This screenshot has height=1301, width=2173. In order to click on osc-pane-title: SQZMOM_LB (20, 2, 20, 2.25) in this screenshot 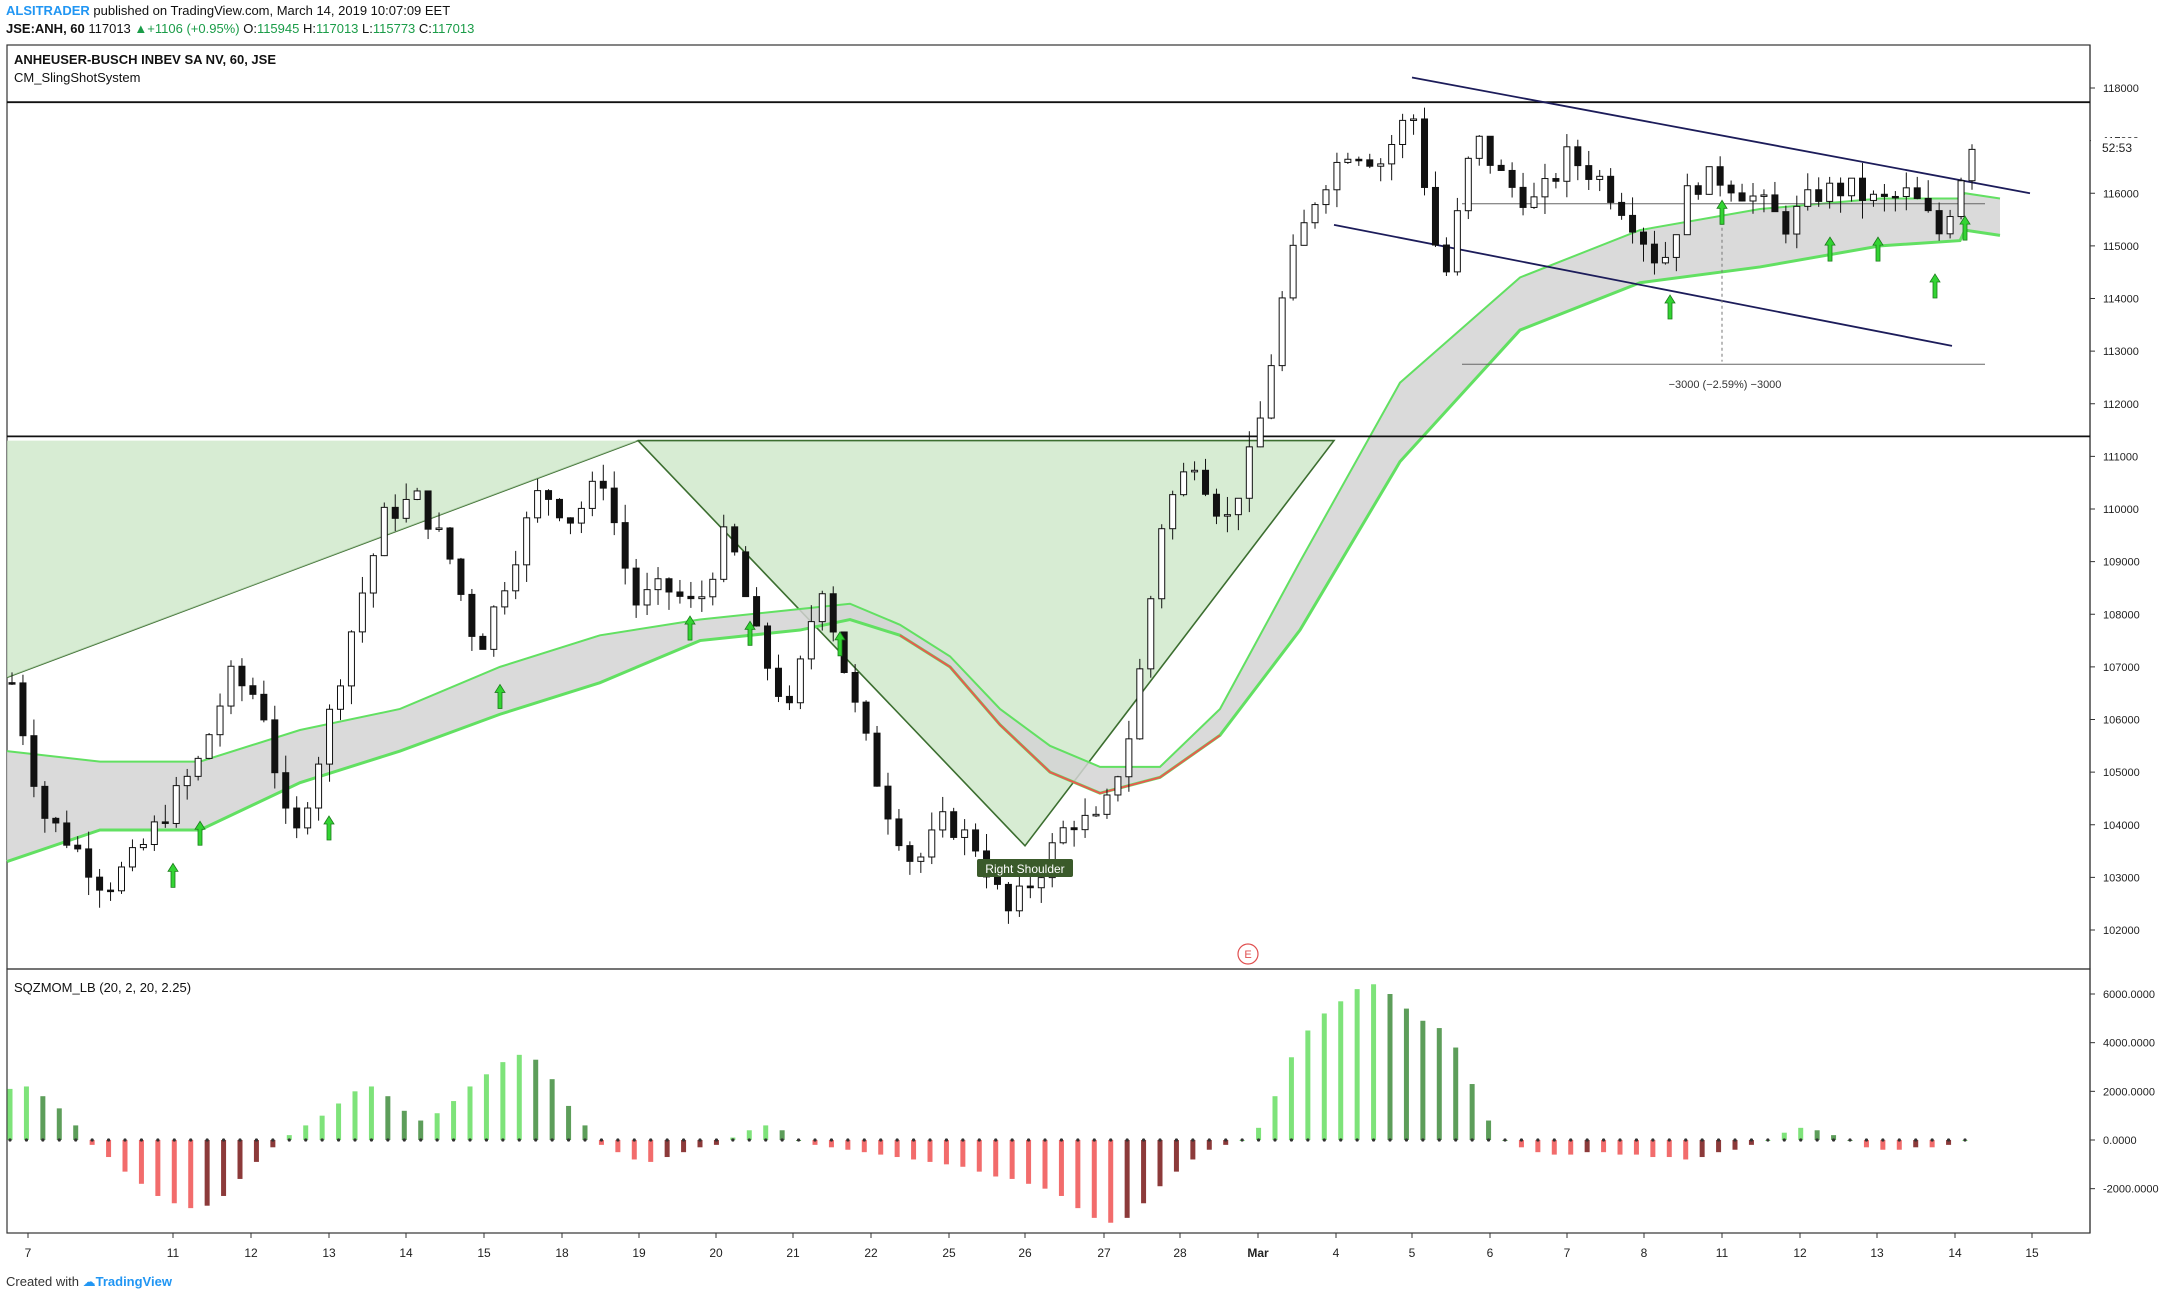, I will do `click(103, 987)`.